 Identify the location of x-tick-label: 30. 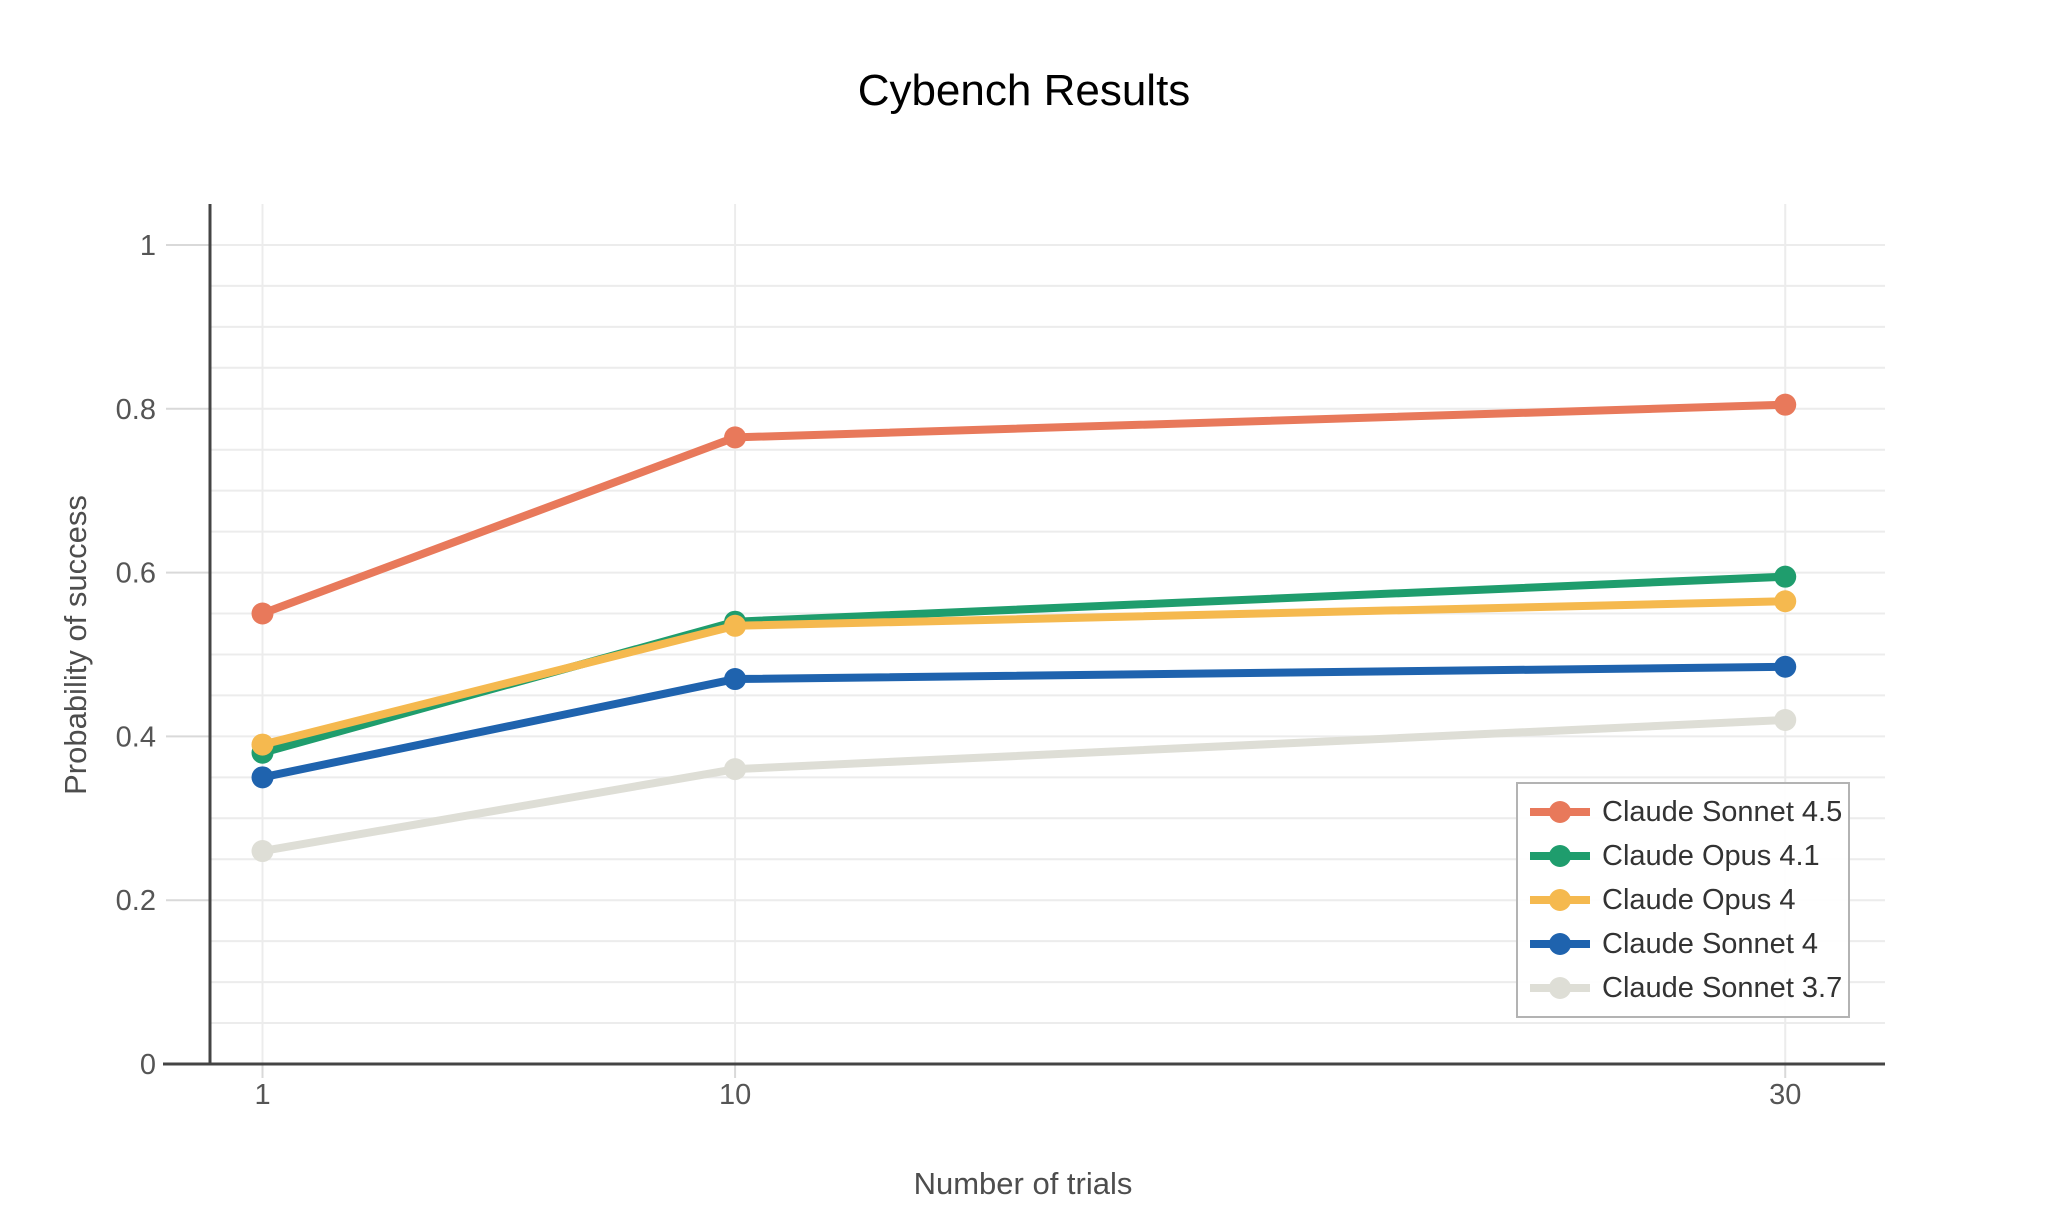
(1785, 1095).